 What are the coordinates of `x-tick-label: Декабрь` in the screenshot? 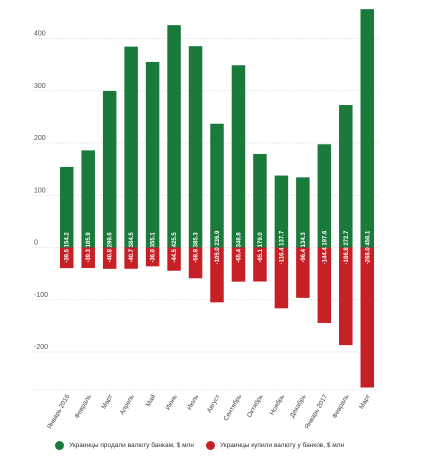 It's located at (298, 405).